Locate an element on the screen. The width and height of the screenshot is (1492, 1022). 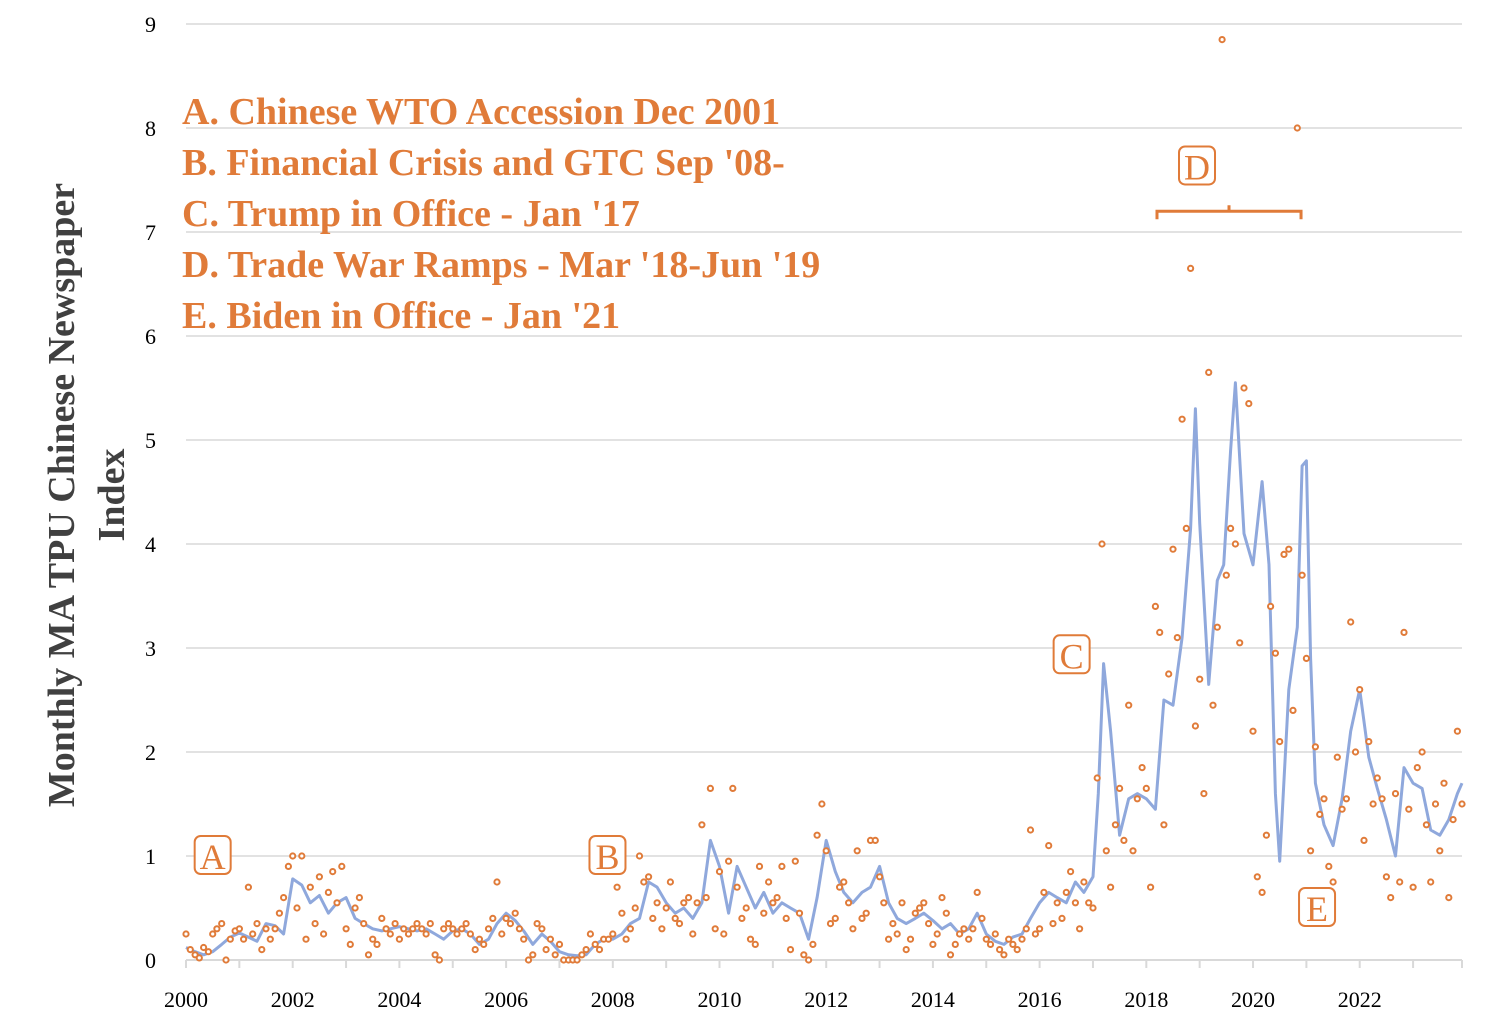
x-tick-label: 2016 is located at coordinates (1040, 999).